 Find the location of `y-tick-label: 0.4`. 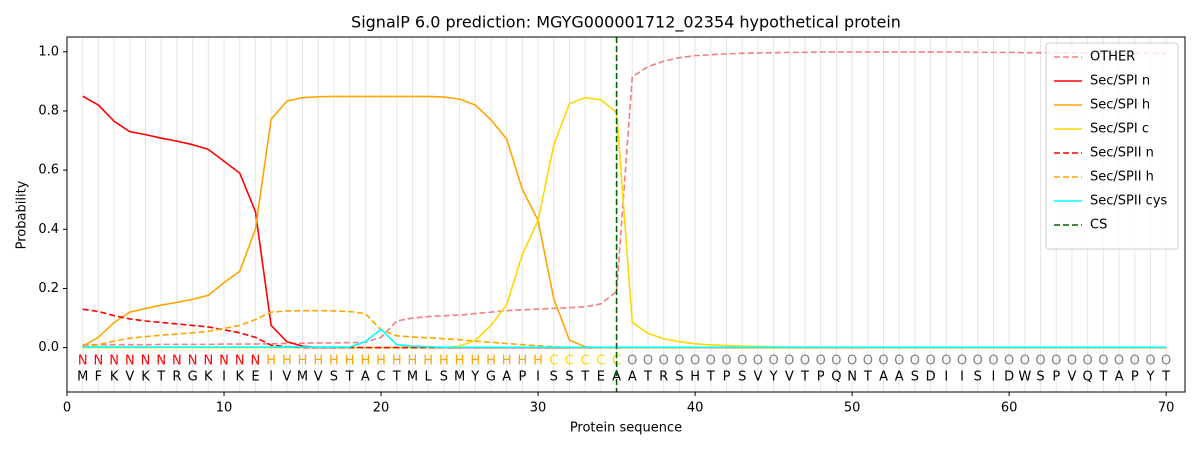

y-tick-label: 0.4 is located at coordinates (48, 229).